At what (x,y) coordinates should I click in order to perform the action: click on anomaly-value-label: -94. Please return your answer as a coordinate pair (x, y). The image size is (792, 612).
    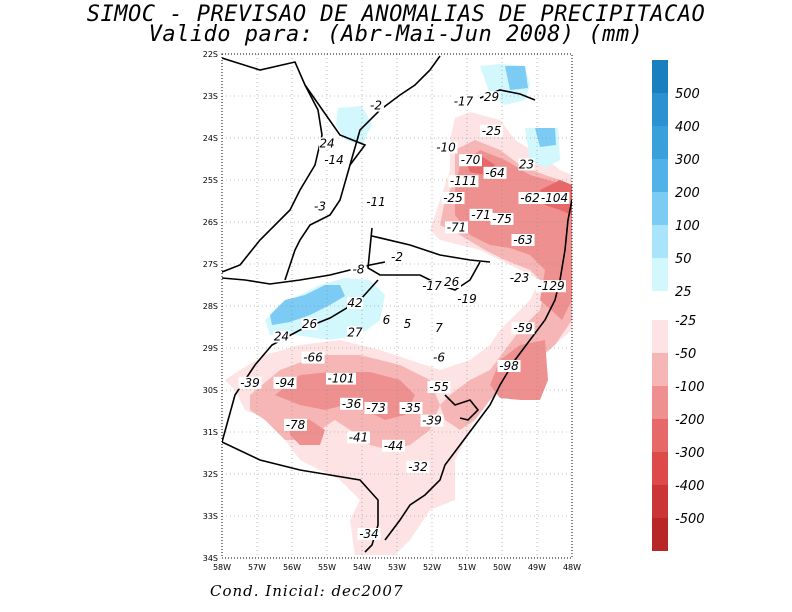
    Looking at the image, I should click on (285, 383).